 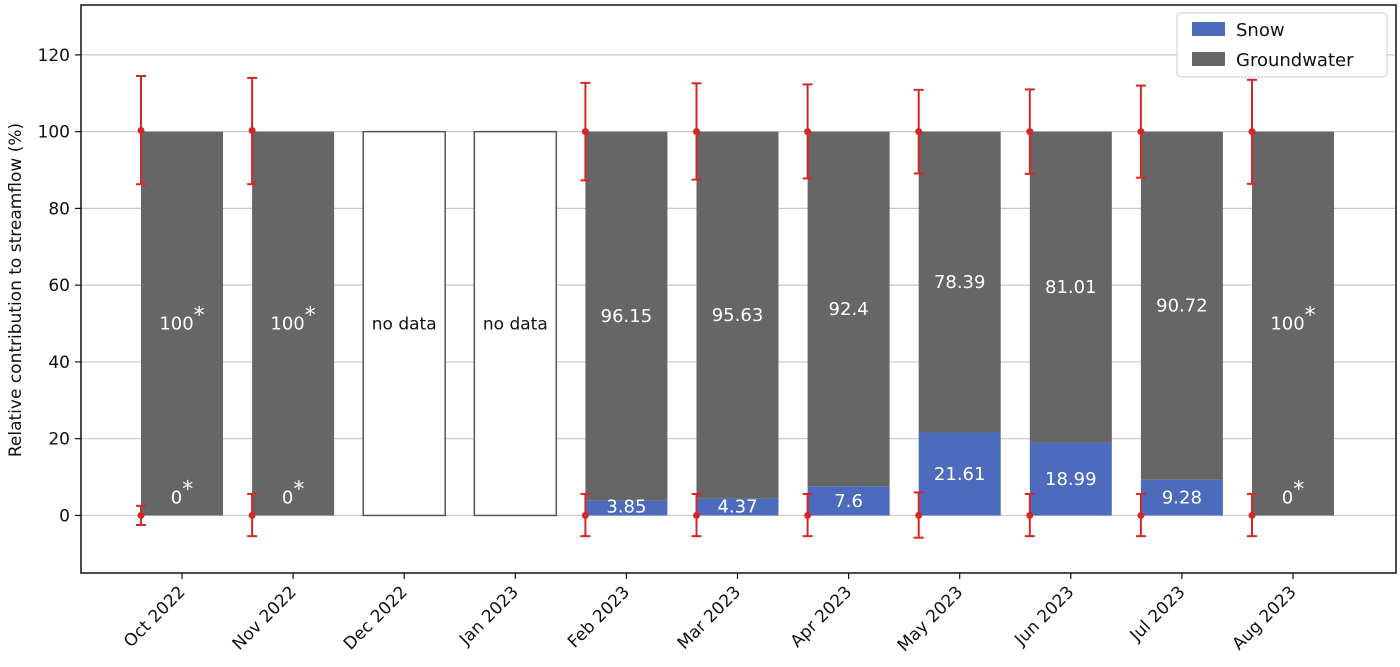 I want to click on groundwater-value-label: 96.15, so click(x=627, y=316).